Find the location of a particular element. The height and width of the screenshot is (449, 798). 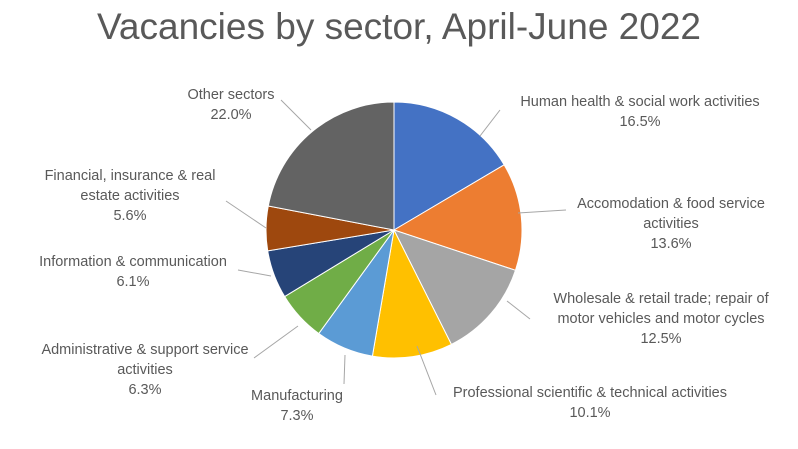

slice-percent: 7.3% is located at coordinates (296, 416).